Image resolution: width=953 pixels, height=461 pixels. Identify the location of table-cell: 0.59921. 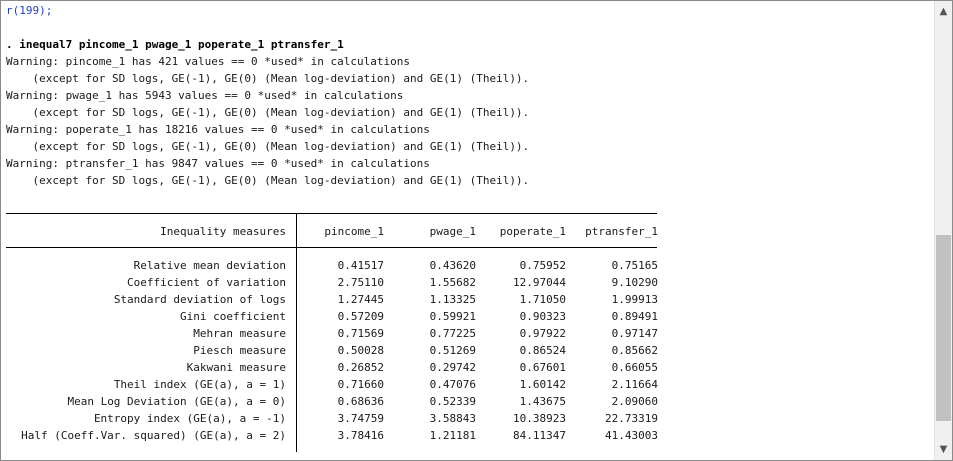
(452, 316).